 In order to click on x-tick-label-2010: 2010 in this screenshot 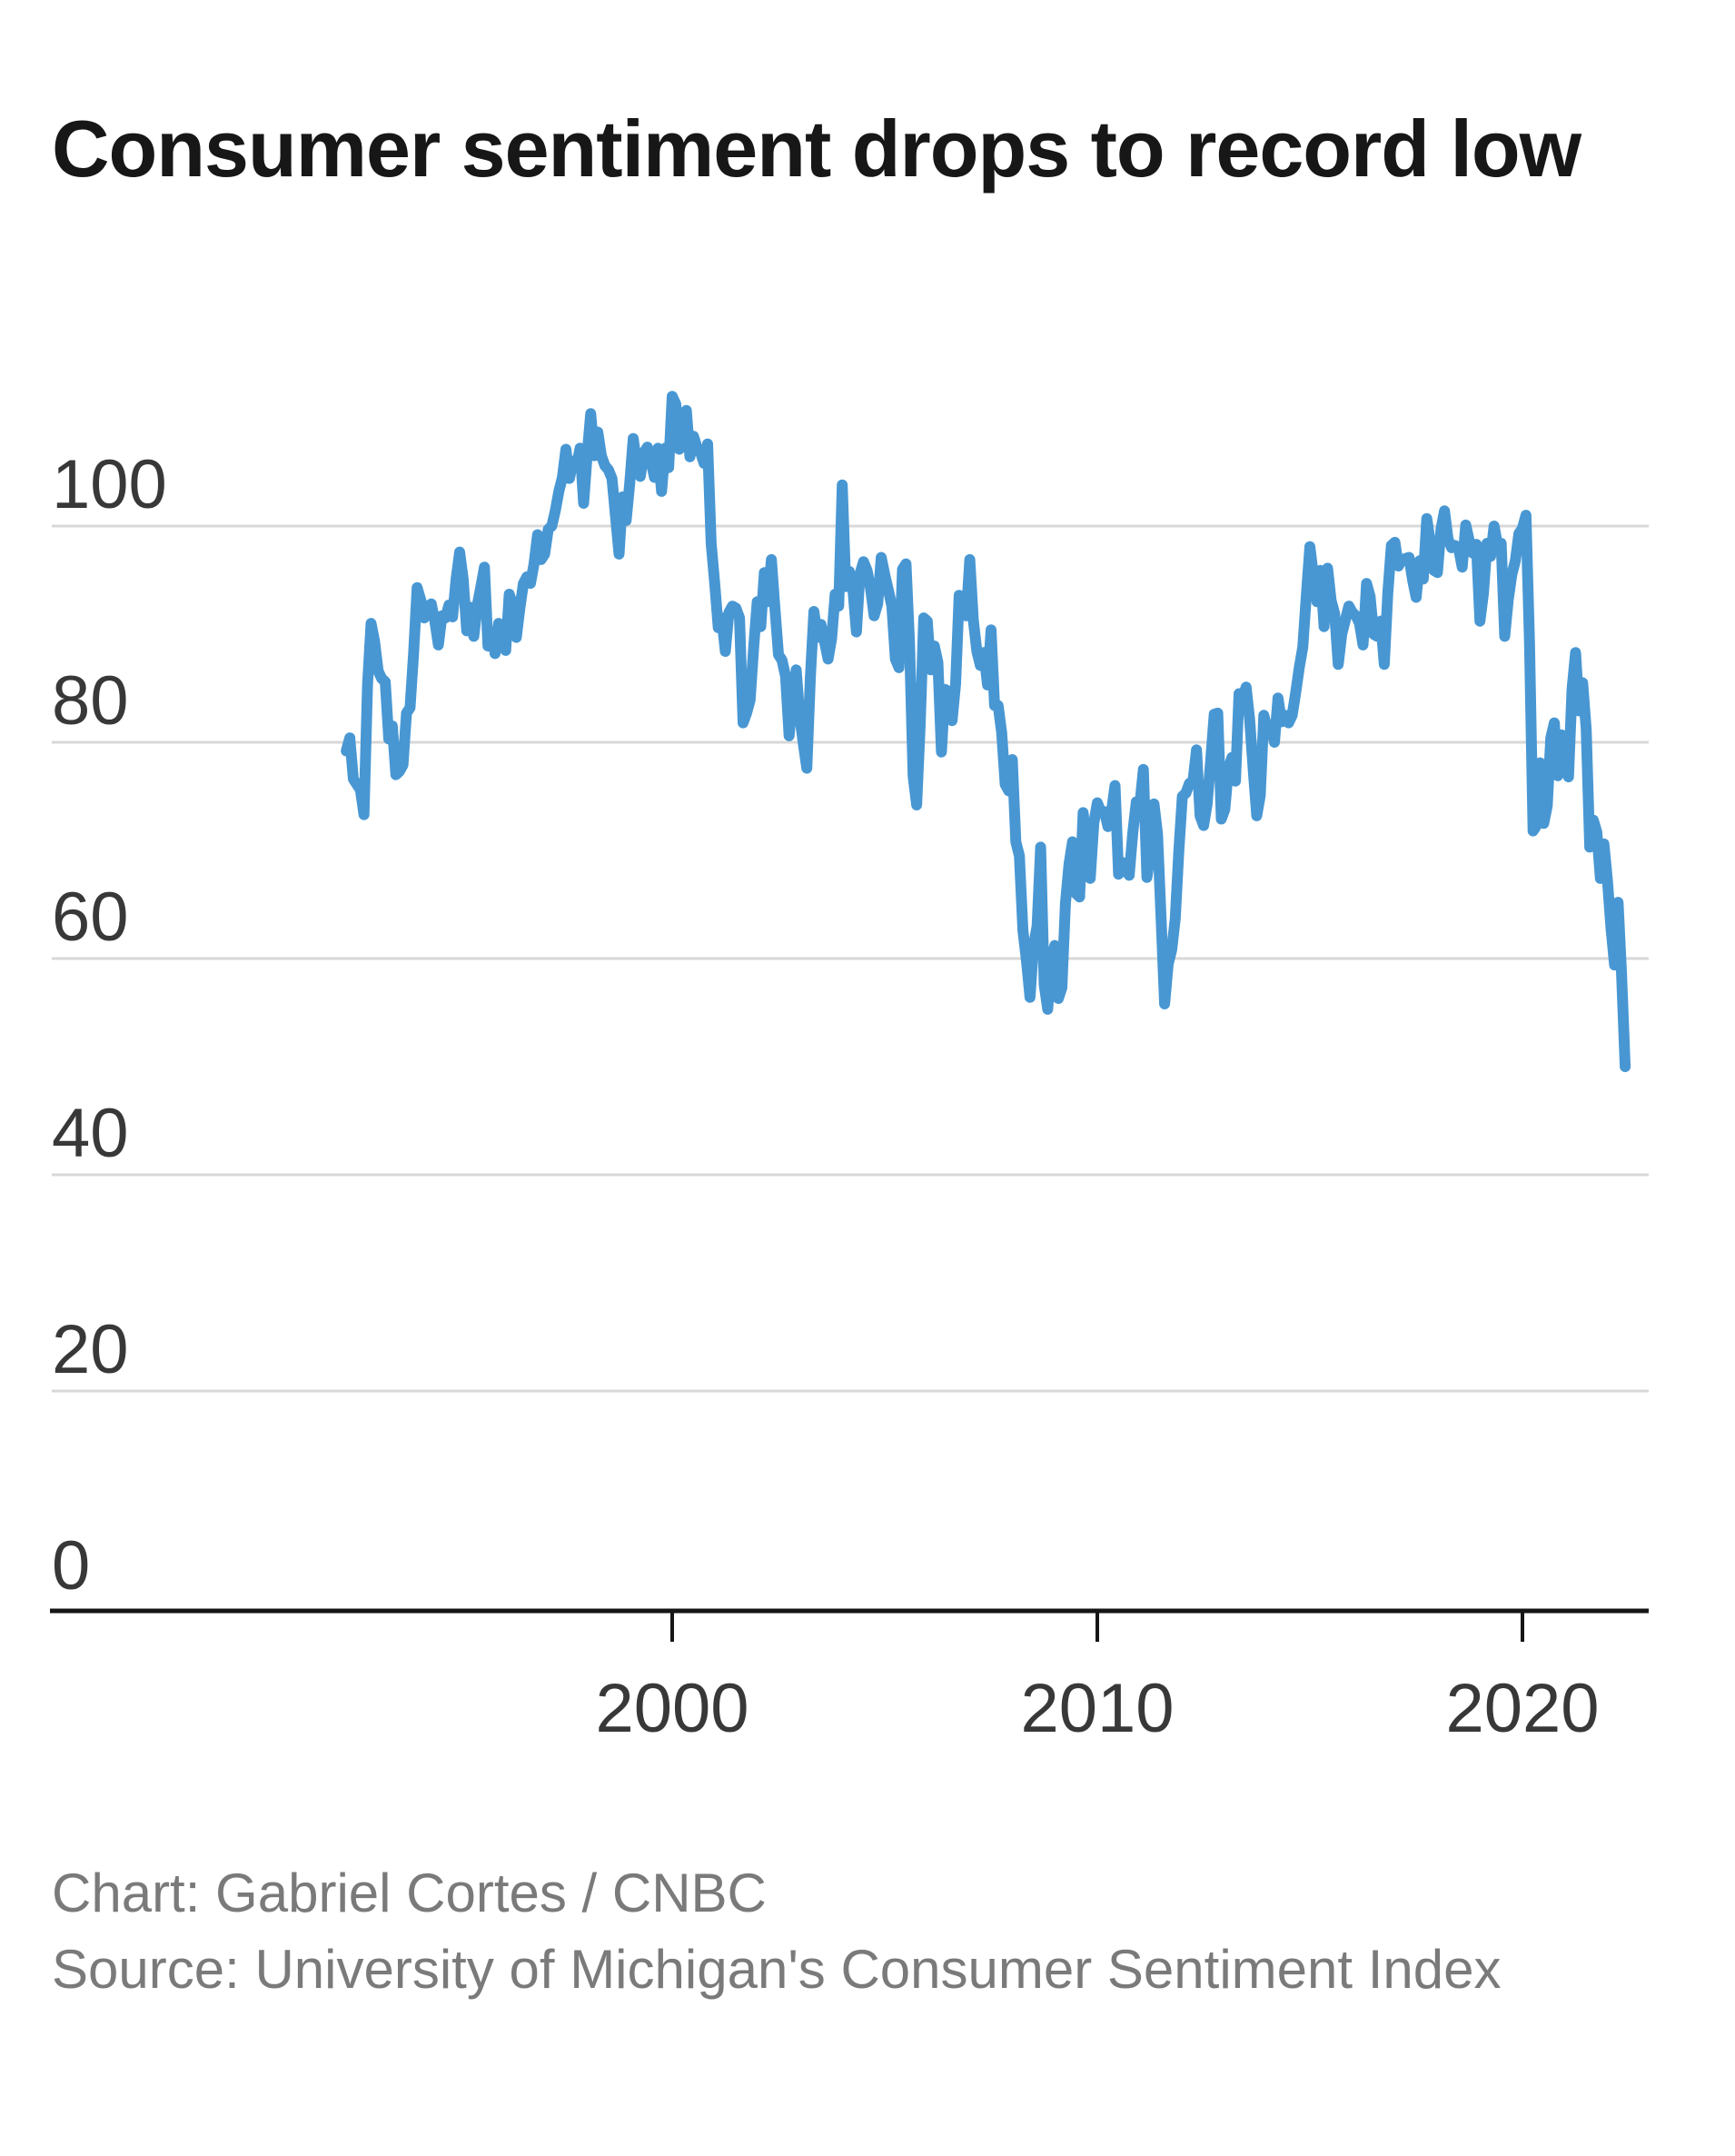, I will do `click(1097, 1709)`.